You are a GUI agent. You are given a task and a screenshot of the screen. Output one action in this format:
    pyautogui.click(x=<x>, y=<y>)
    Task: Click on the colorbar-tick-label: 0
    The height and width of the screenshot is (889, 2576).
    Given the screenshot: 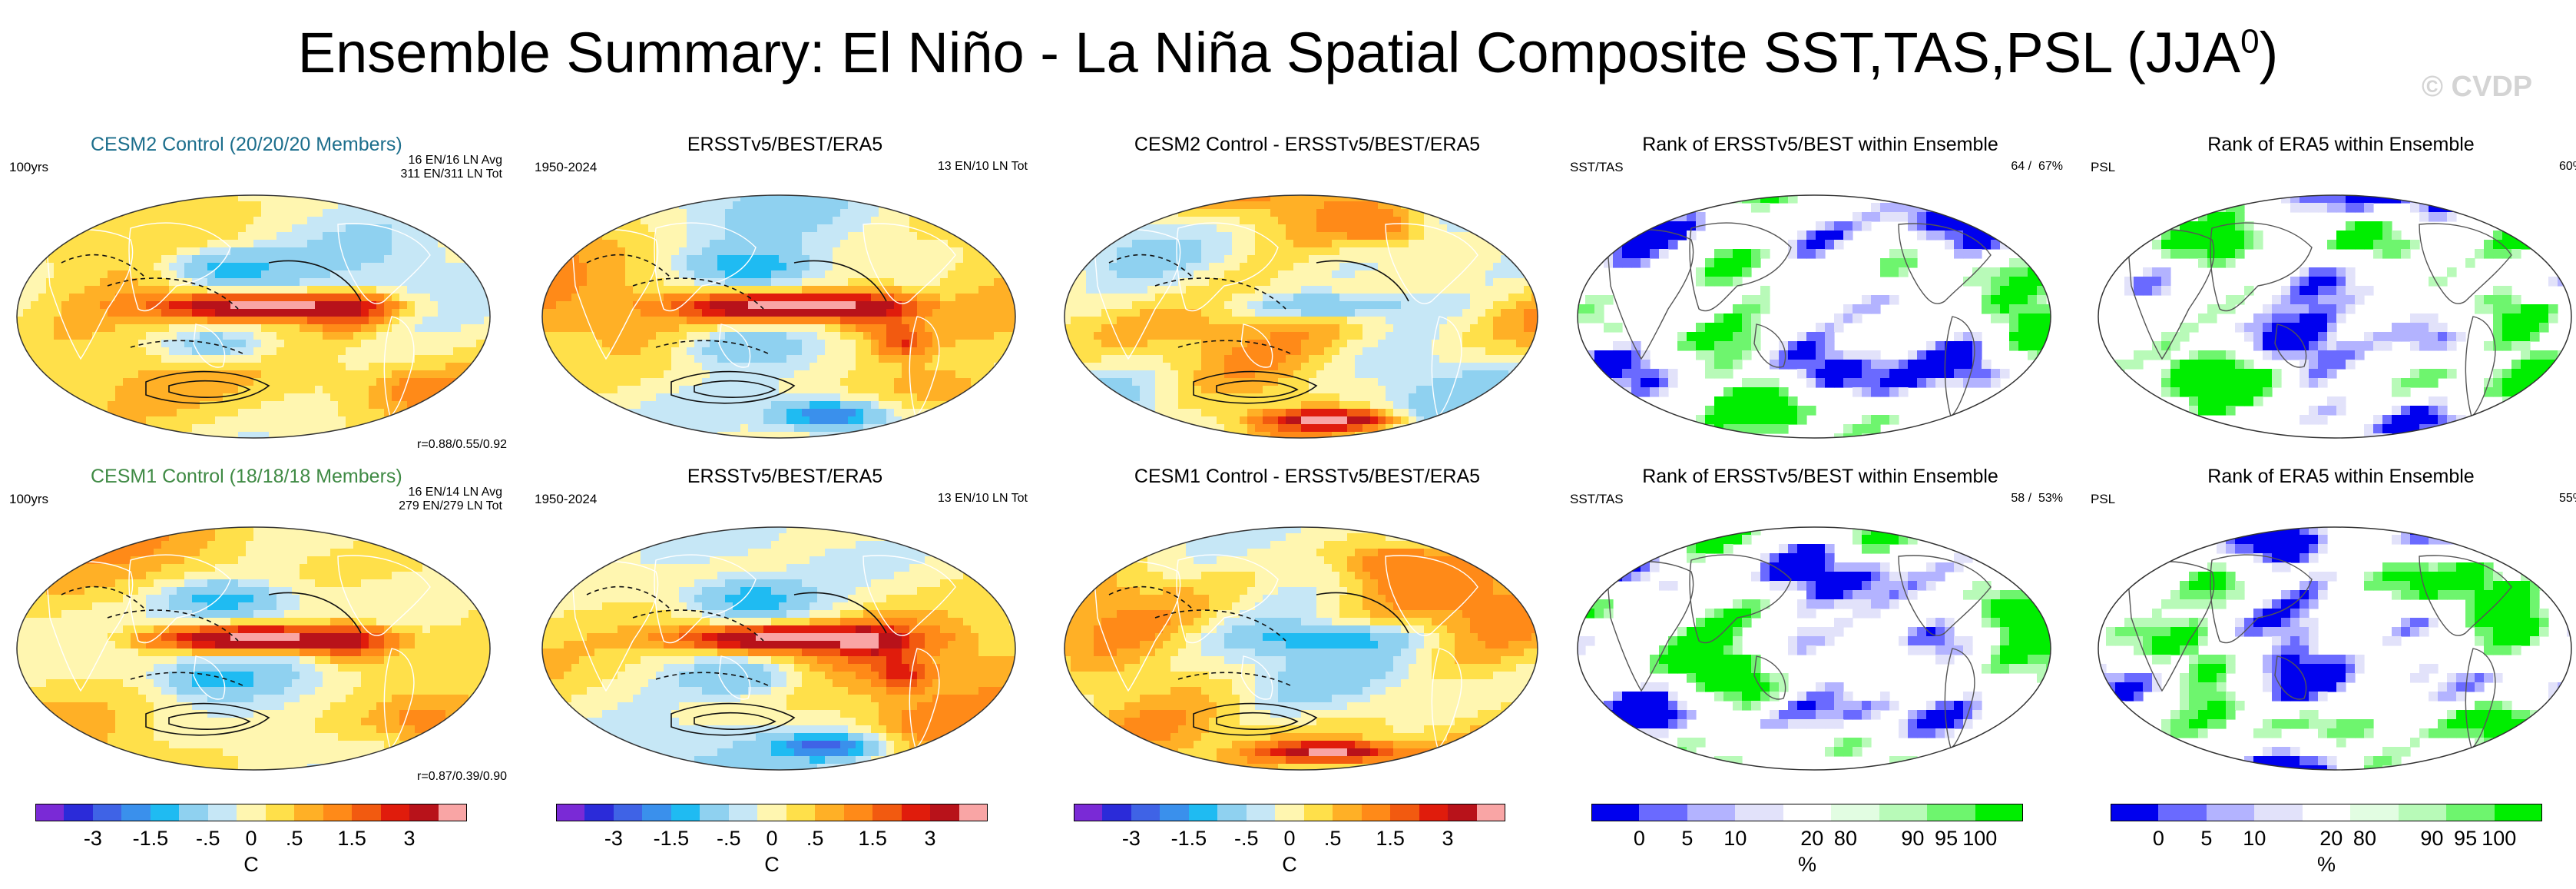 What is the action you would take?
    pyautogui.click(x=1289, y=839)
    